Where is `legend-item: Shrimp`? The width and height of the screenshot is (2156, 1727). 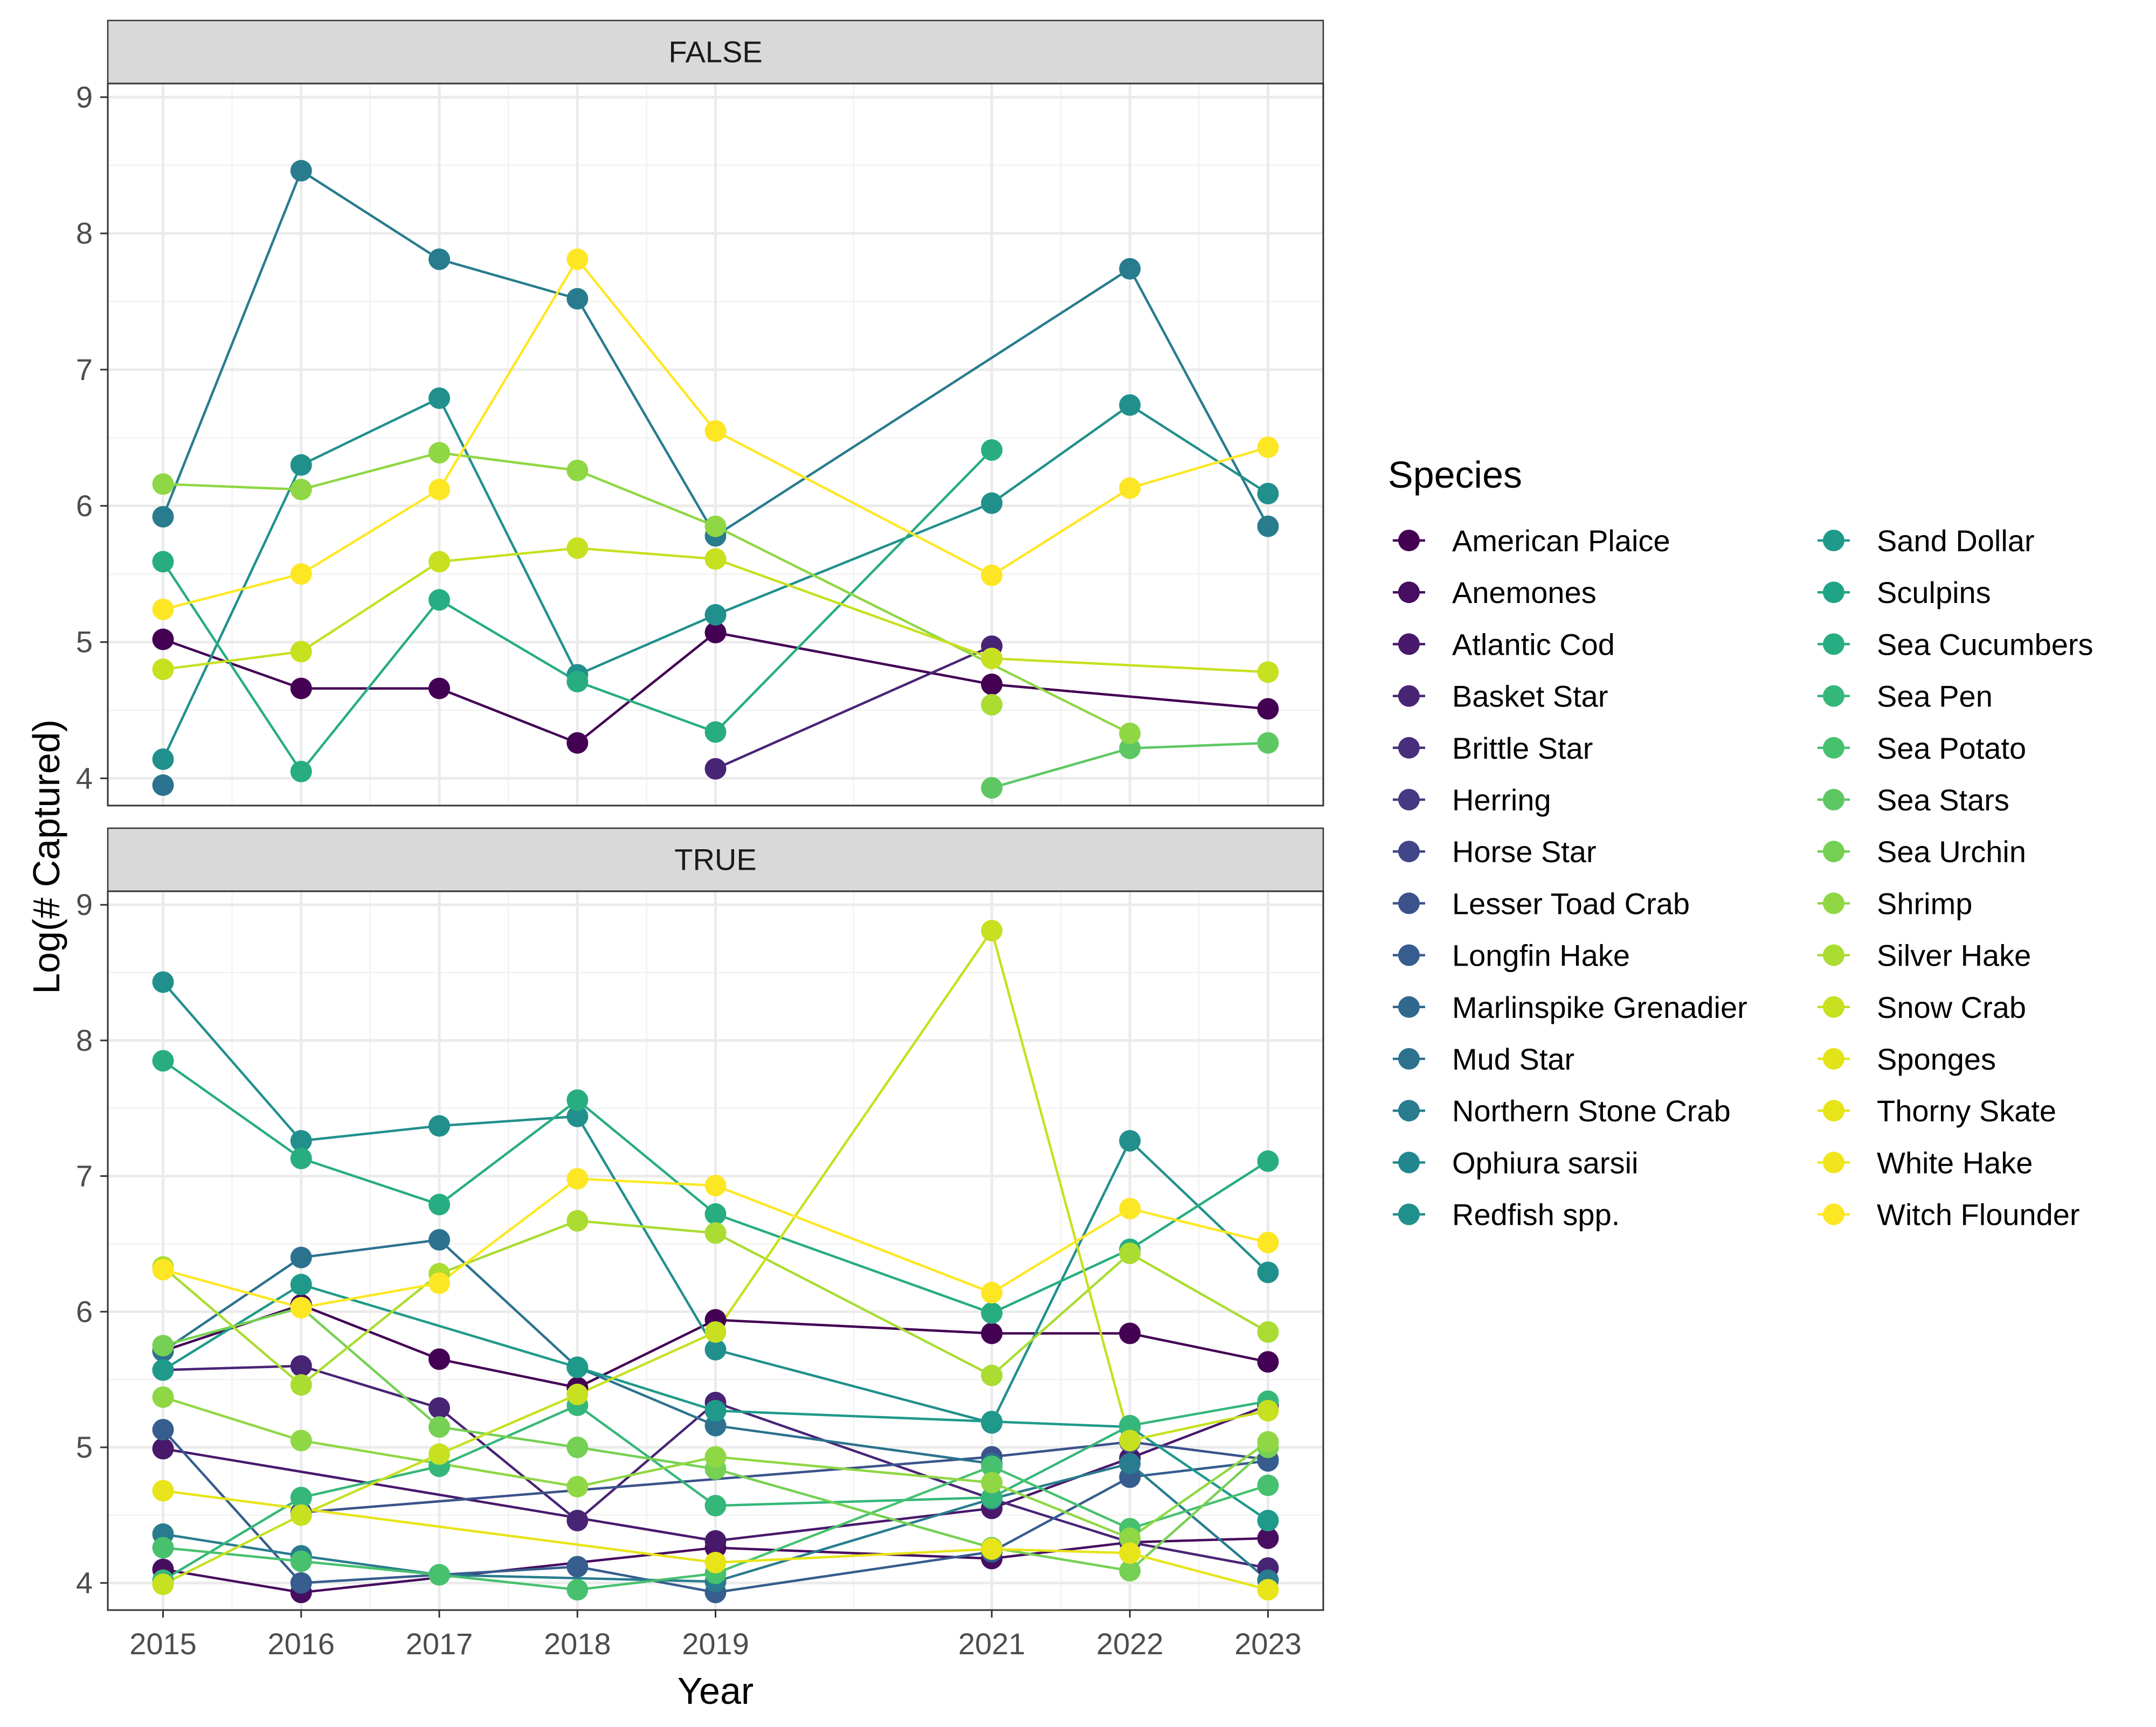
legend-item: Shrimp is located at coordinates (1895, 903).